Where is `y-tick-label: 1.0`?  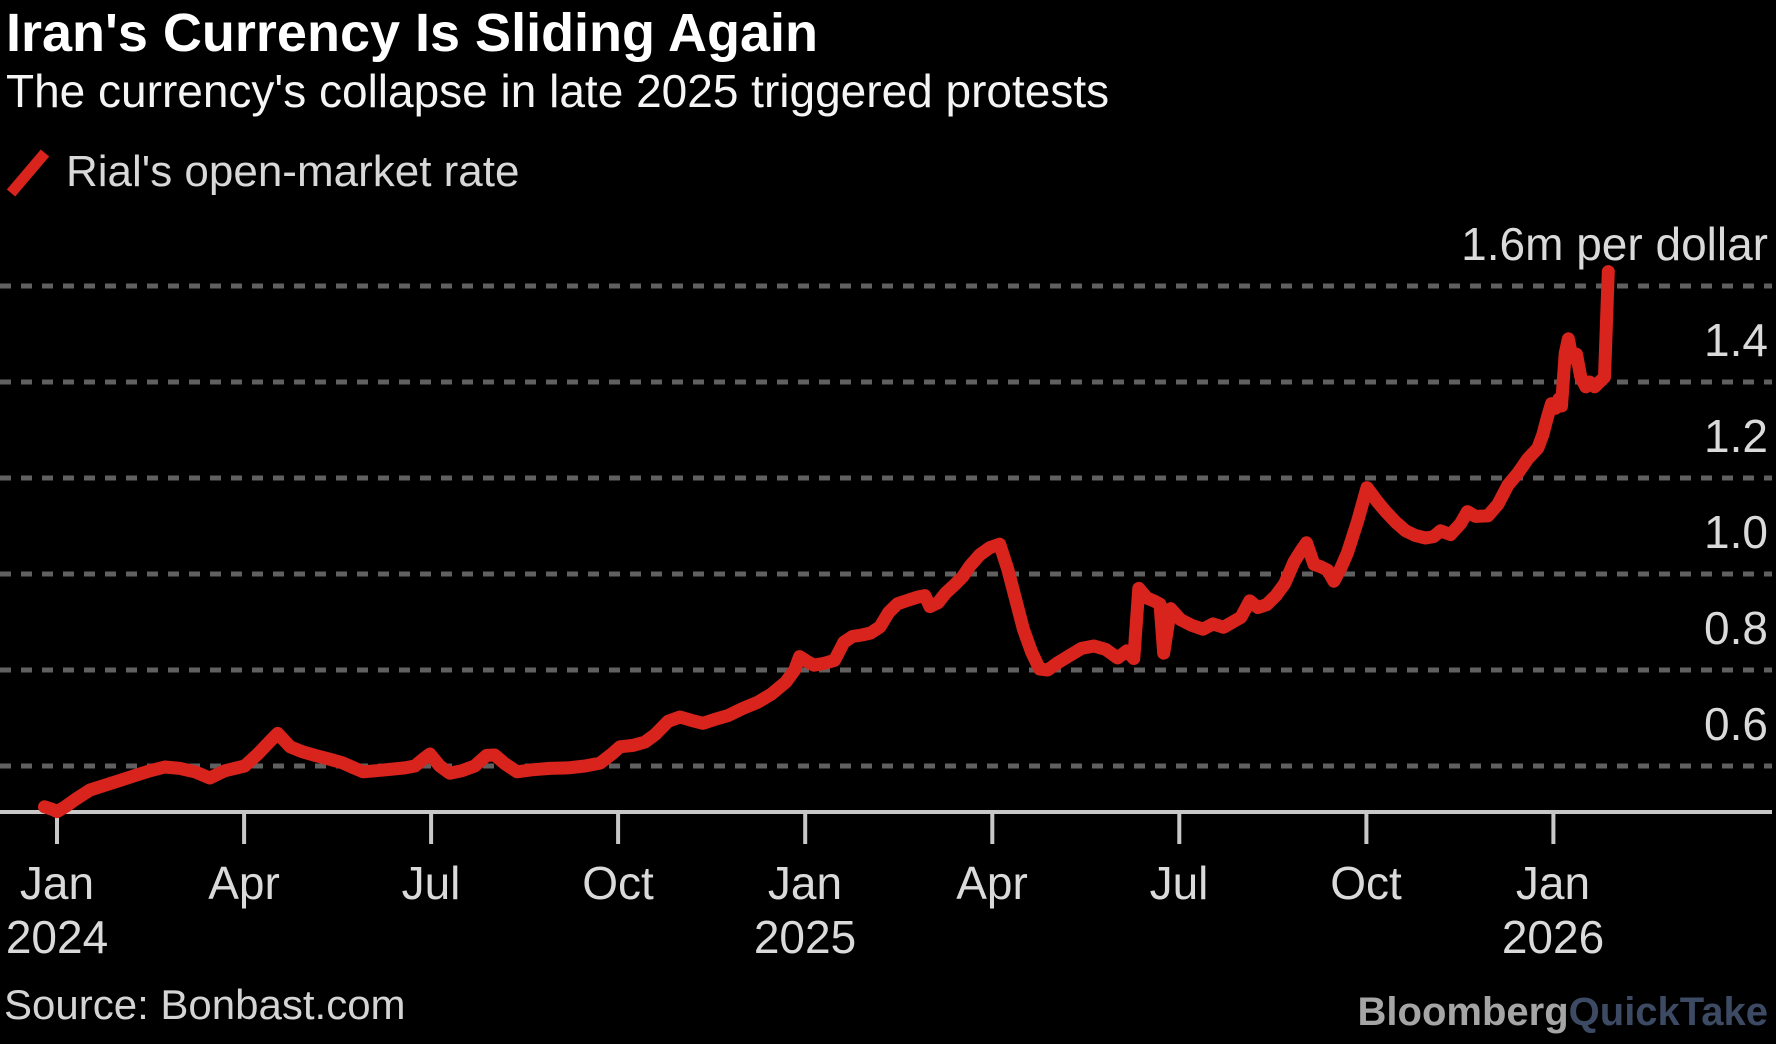
y-tick-label: 1.0 is located at coordinates (1736, 532).